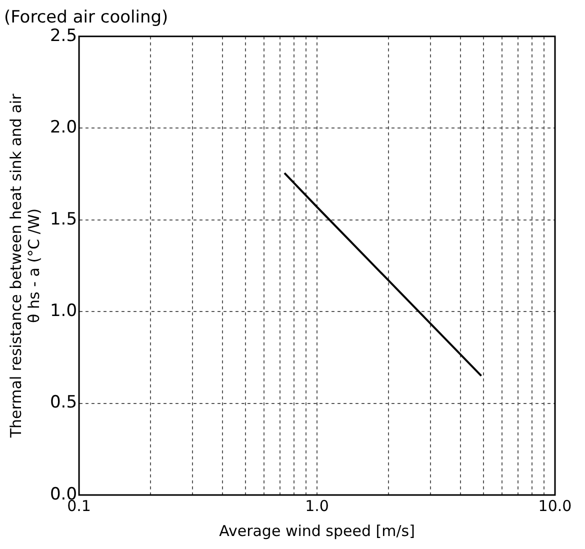  I want to click on y-axis-title: Thermal resistance between heat sink and air θ hs - a (°C /W), so click(24, 265).